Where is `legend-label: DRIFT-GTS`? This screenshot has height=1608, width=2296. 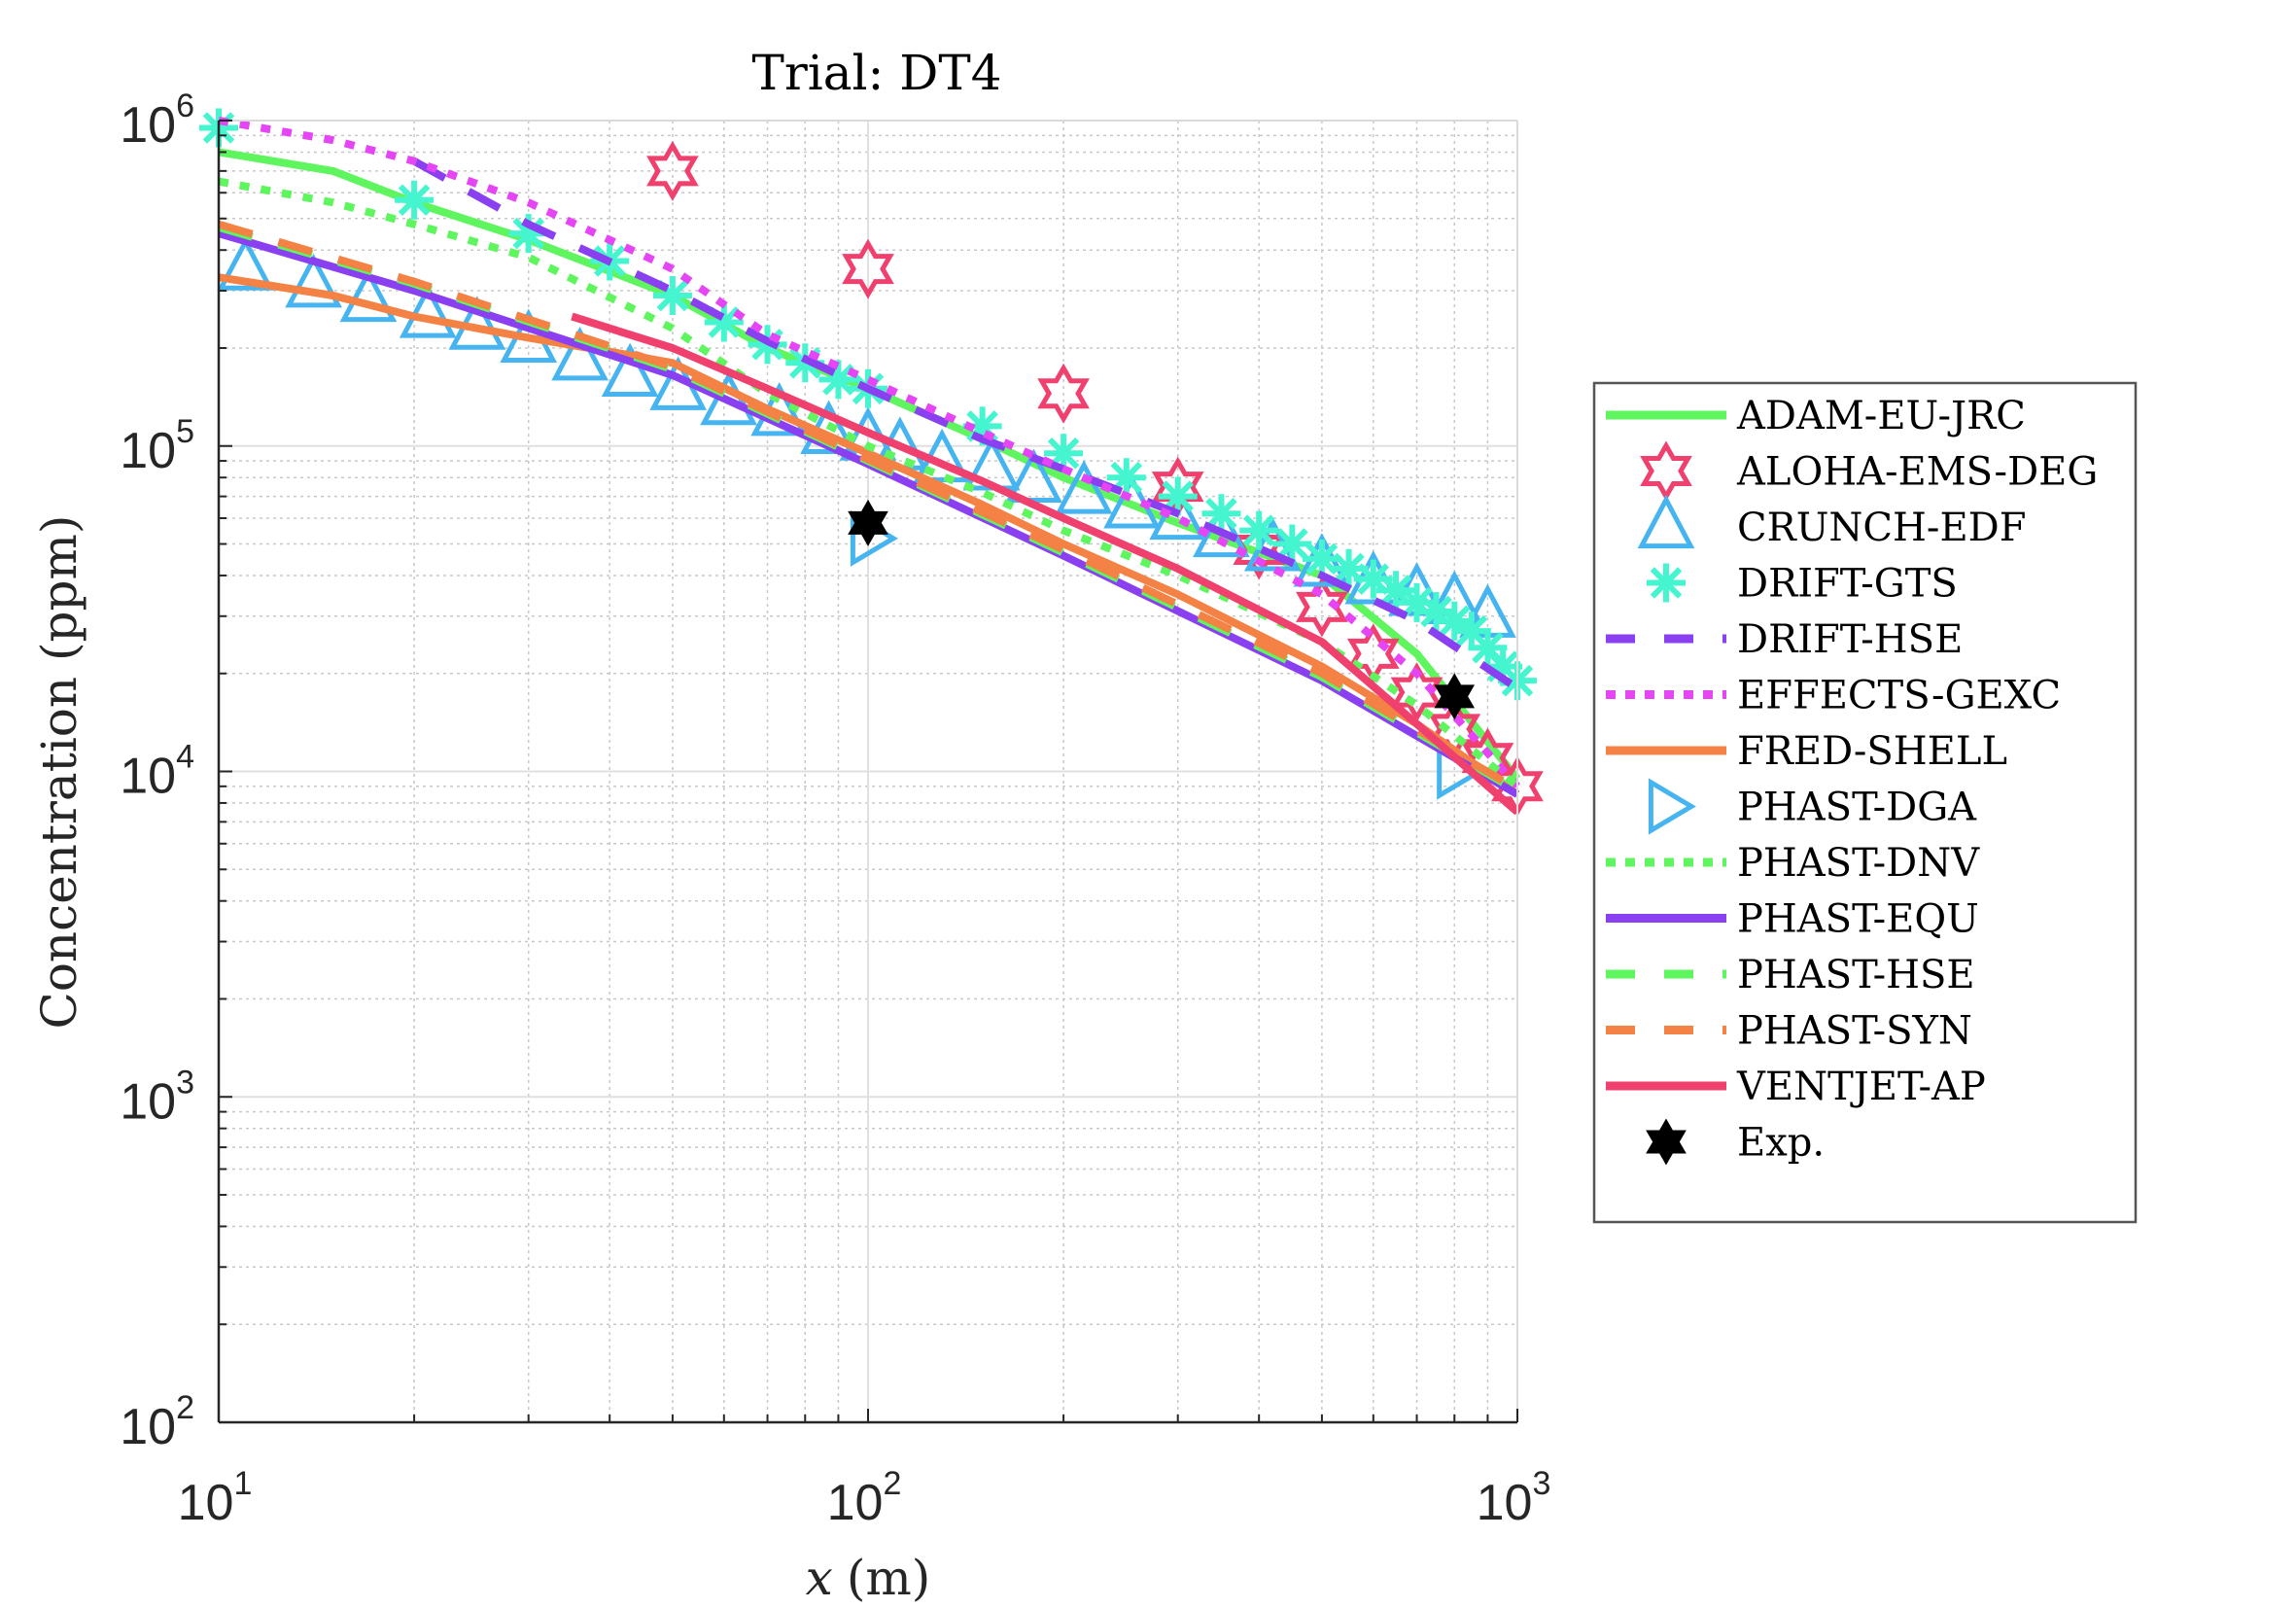
legend-label: DRIFT-GTS is located at coordinates (1847, 584).